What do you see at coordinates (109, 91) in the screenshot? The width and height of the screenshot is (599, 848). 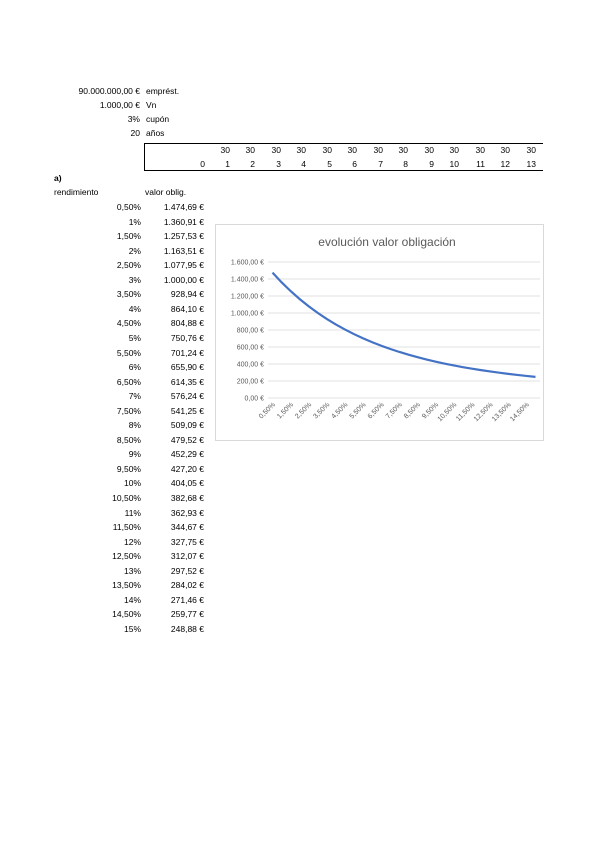 I see `prestamo-value: 90.000.000,00 €` at bounding box center [109, 91].